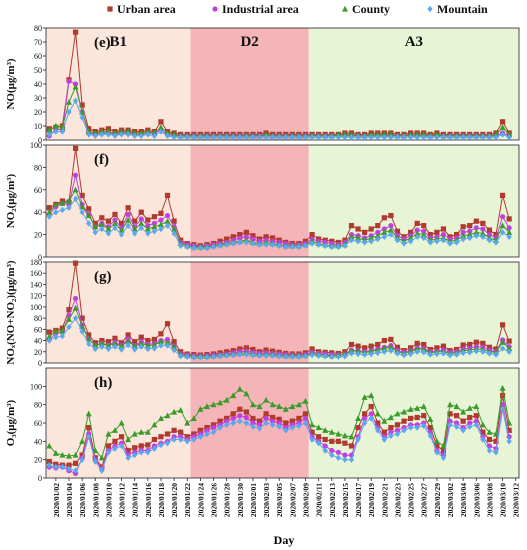  Describe the element at coordinates (122, 500) in the screenshot. I see `x-tick-label: 2020/01/12` at that location.